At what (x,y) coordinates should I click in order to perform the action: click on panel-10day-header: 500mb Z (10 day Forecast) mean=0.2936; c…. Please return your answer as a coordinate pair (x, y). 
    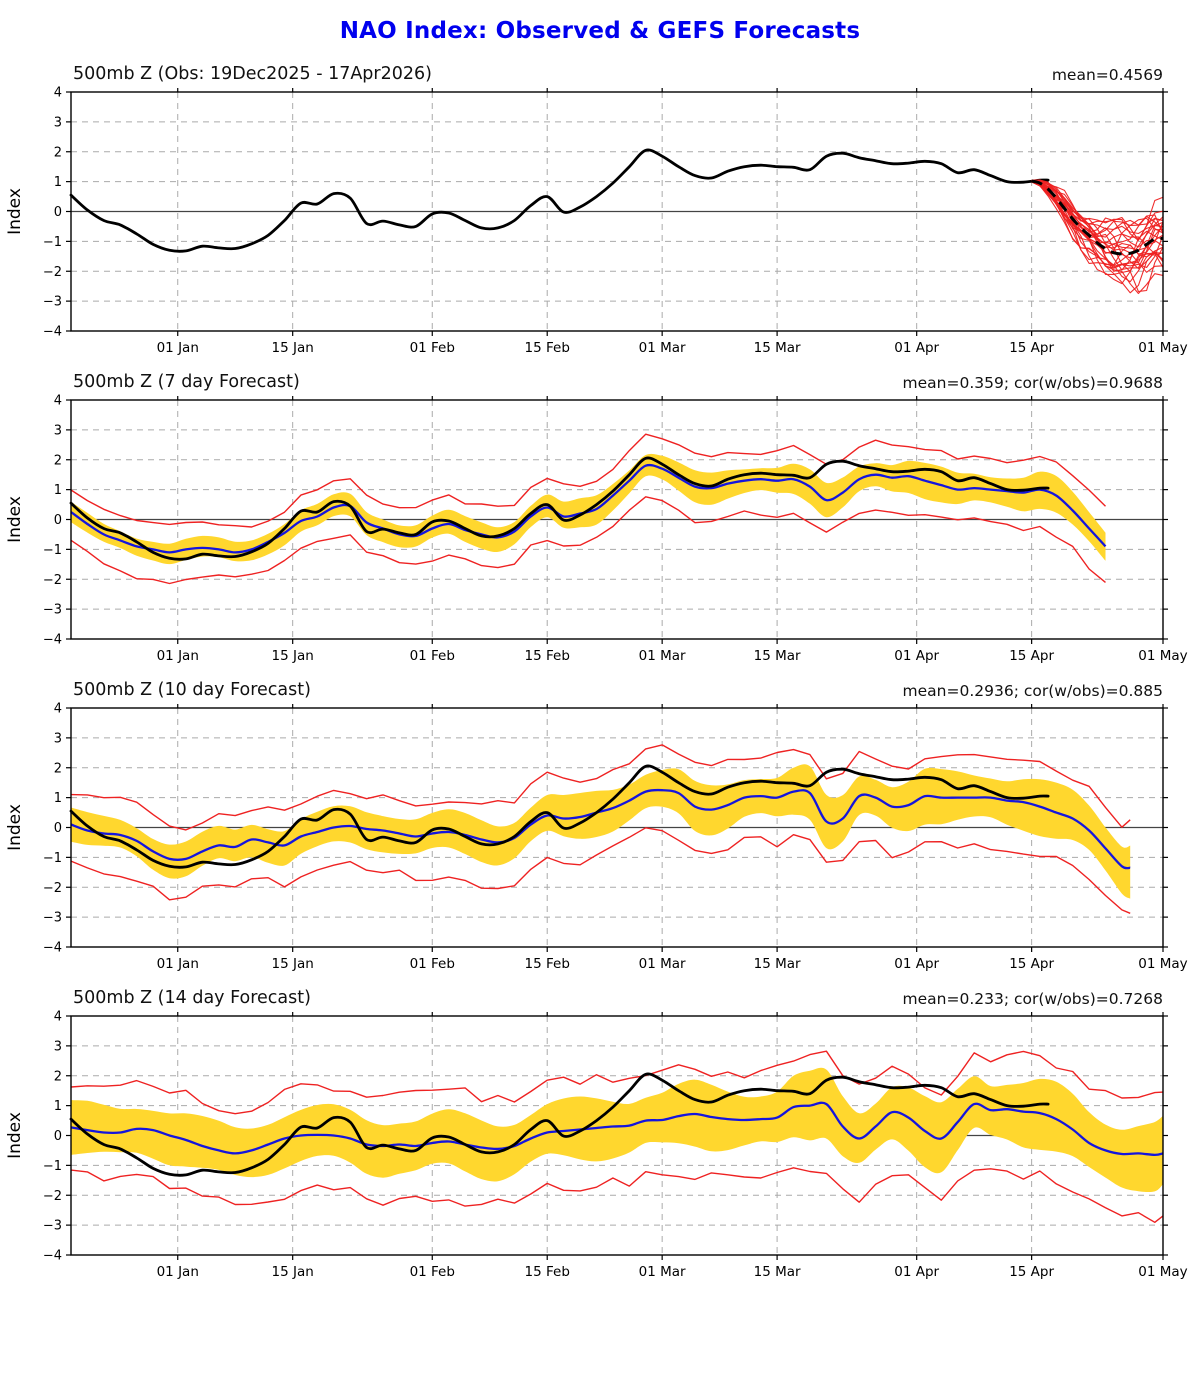
    Looking at the image, I should click on (600, 691).